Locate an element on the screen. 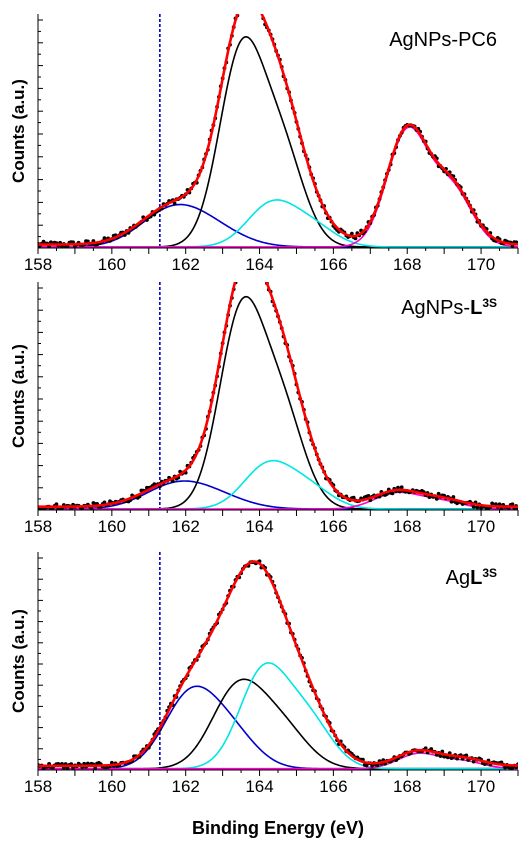 This screenshot has width=520, height=845. panel-title-part: AgNPs-PC6 is located at coordinates (443, 40).